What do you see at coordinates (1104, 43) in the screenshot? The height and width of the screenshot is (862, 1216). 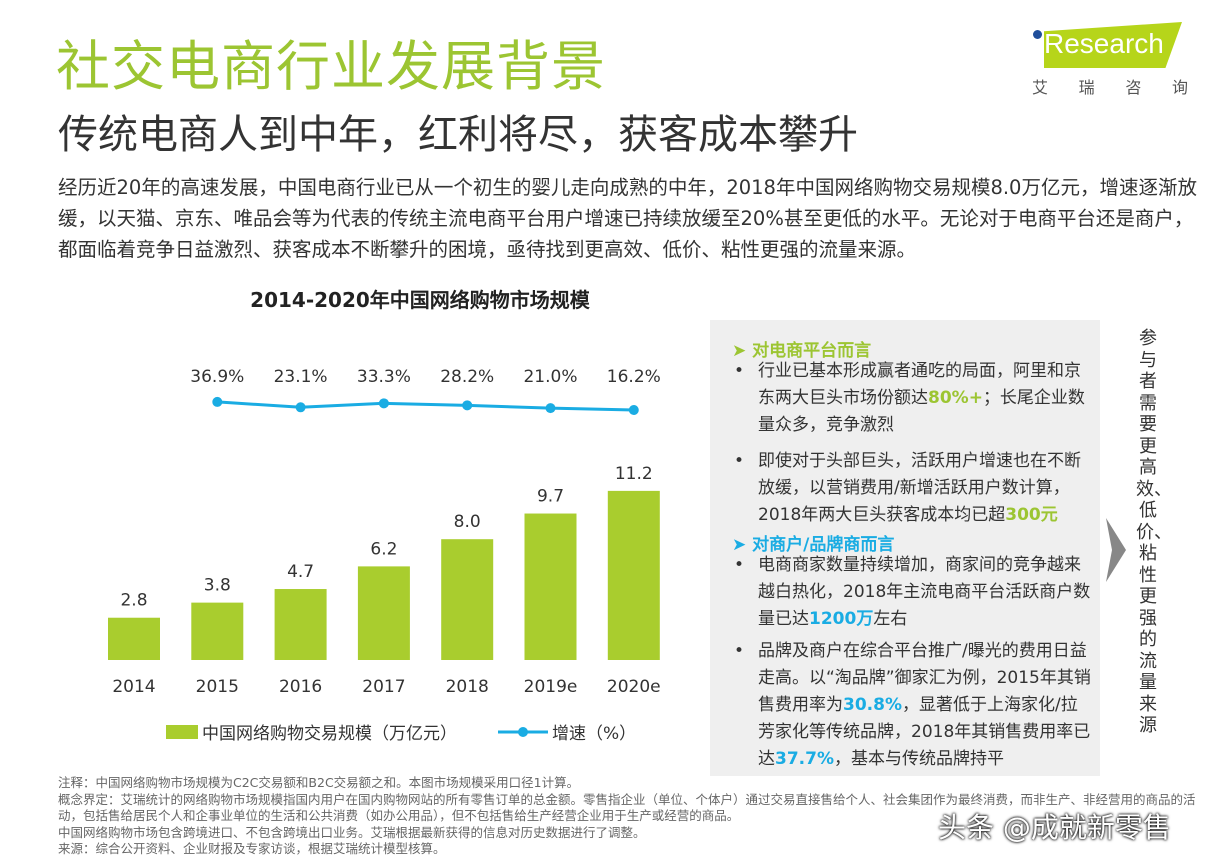 I see `logo-word: Research` at bounding box center [1104, 43].